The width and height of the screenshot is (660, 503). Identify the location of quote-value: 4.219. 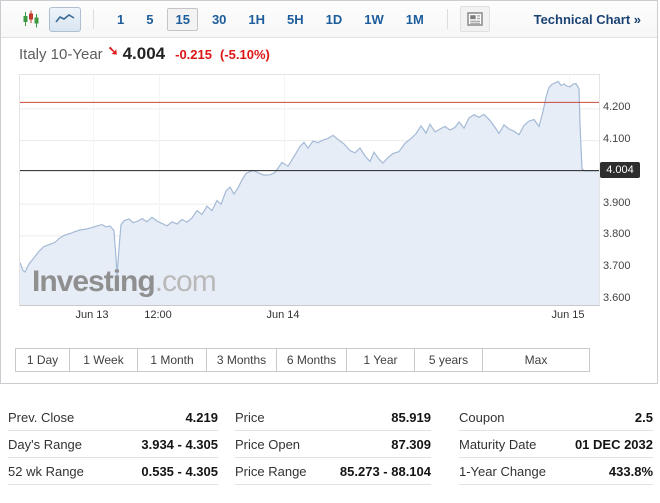
(201, 417).